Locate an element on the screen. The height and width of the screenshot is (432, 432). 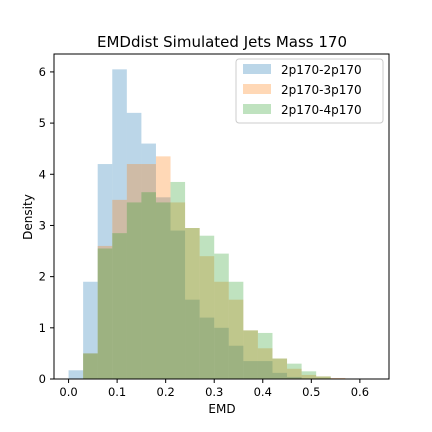
x-tick-label: 0.3 is located at coordinates (214, 392).